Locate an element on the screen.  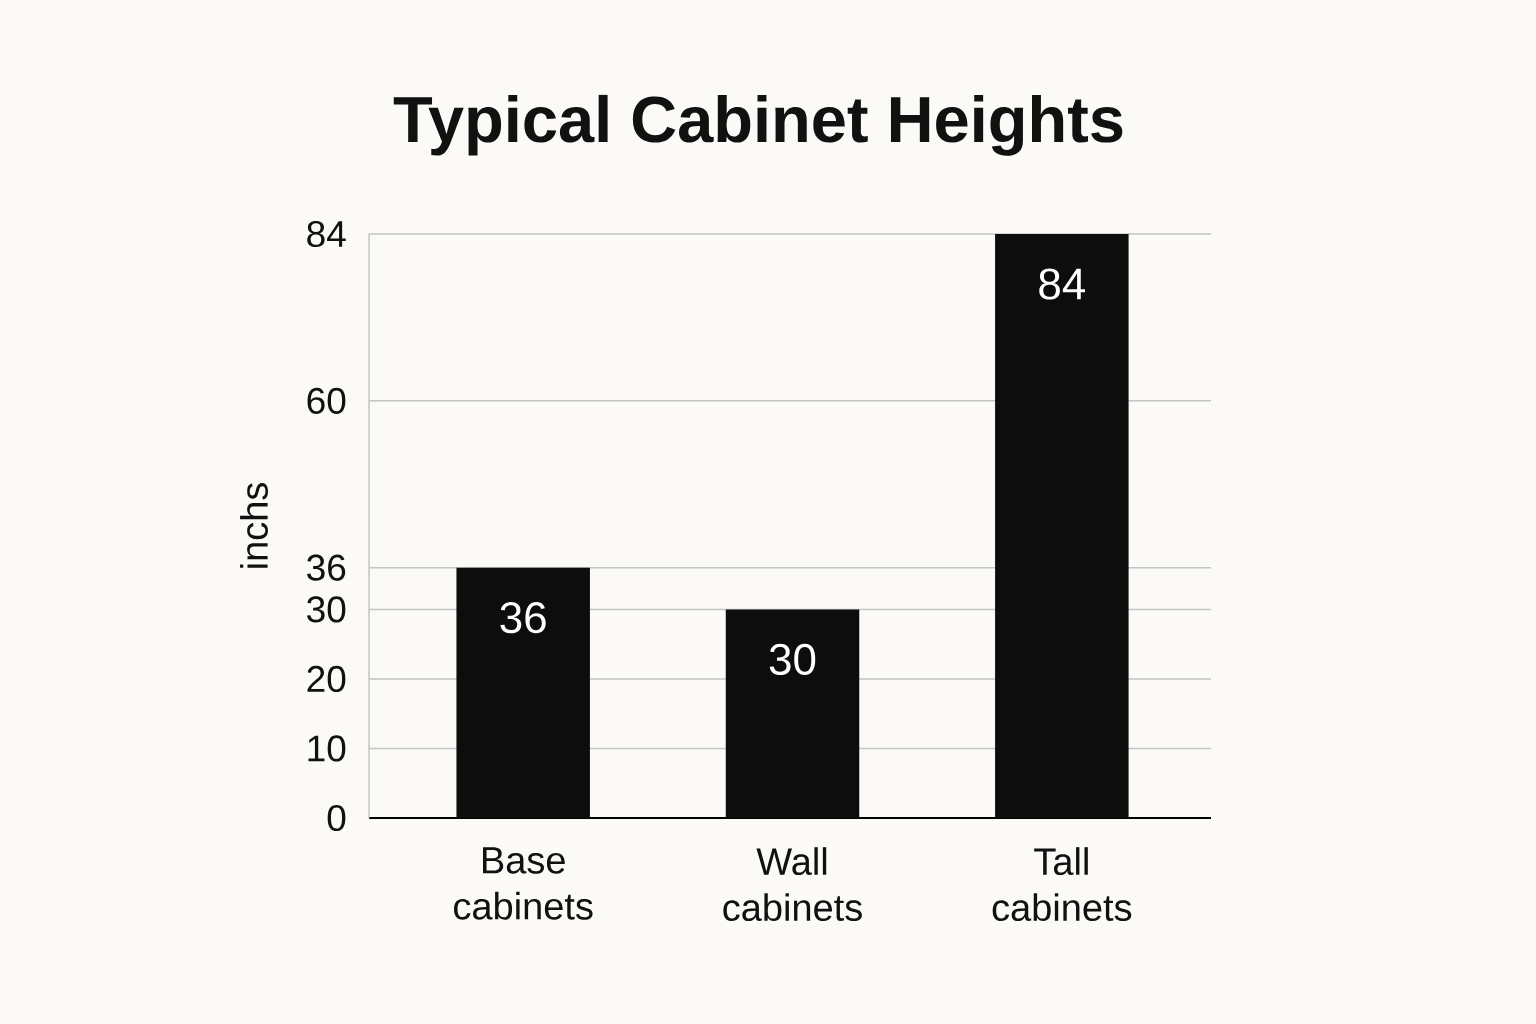
y-tick-label: 0 is located at coordinates (336, 818).